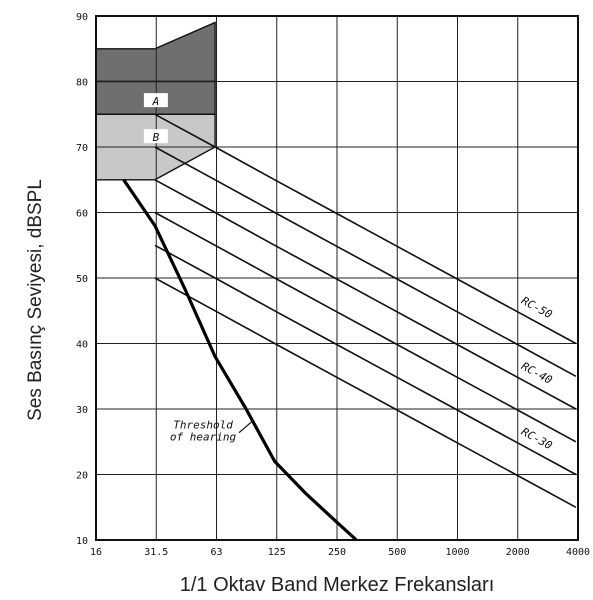 The image size is (593, 600). Describe the element at coordinates (518, 552) in the screenshot. I see `x-tick-label: 2000` at that location.